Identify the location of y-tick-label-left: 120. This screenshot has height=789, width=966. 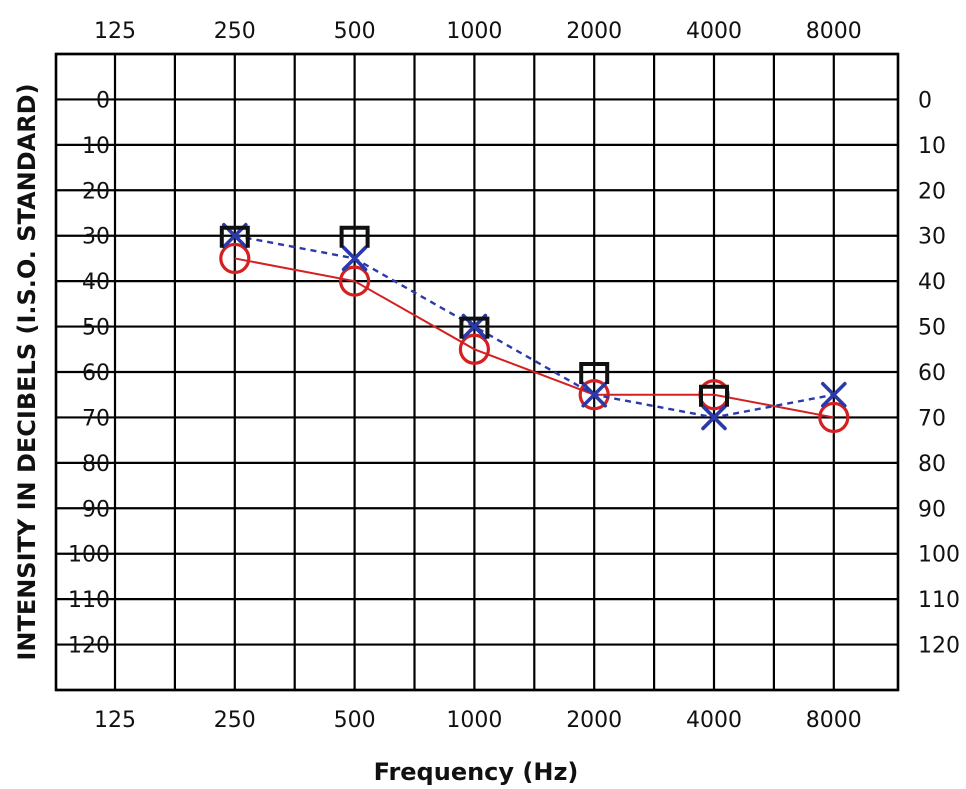
(89, 646).